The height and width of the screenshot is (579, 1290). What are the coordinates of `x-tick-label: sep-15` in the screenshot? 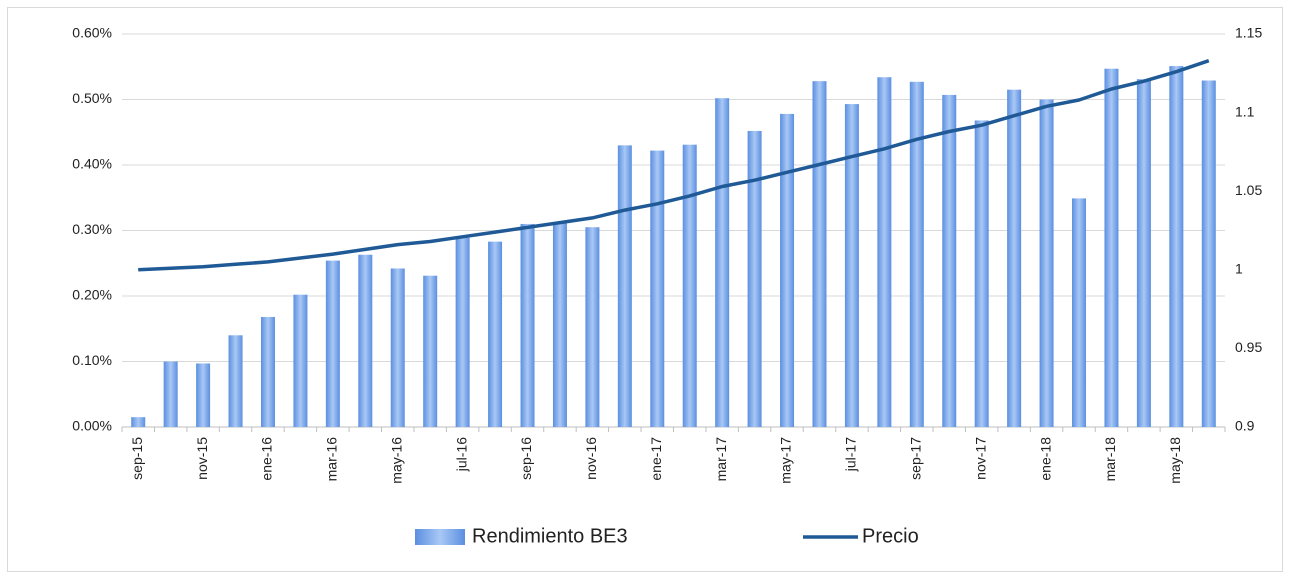 It's located at (137, 458).